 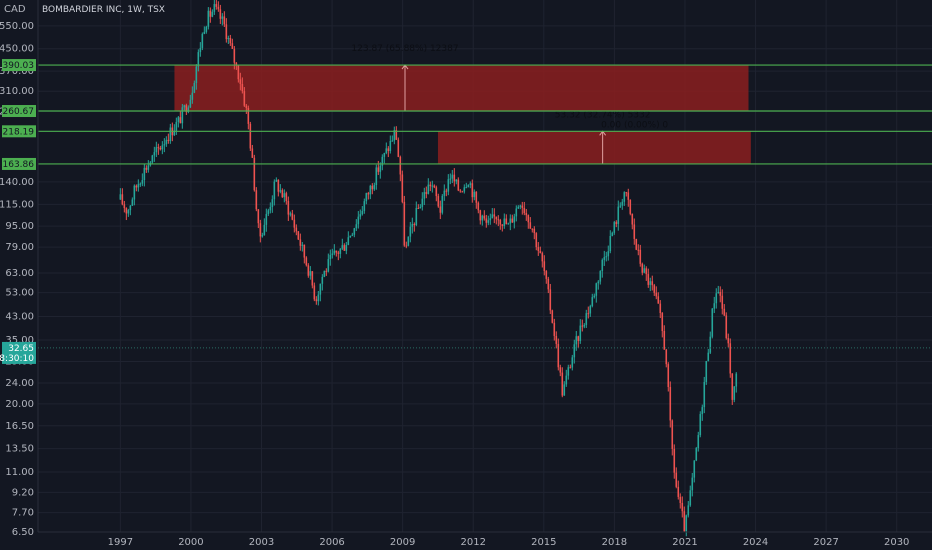 I want to click on y-tick-label: 550.00, so click(x=17, y=26).